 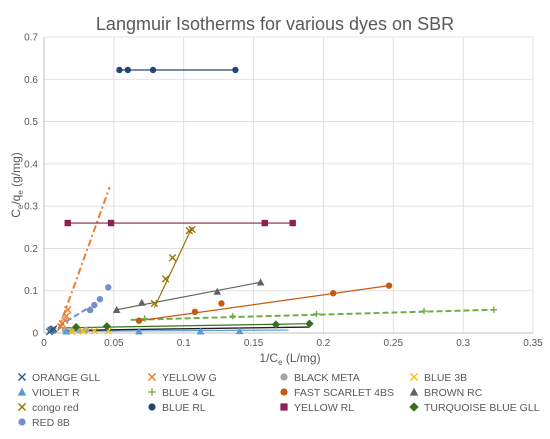 I want to click on legend-label: ORANGE GLL, so click(x=66, y=378).